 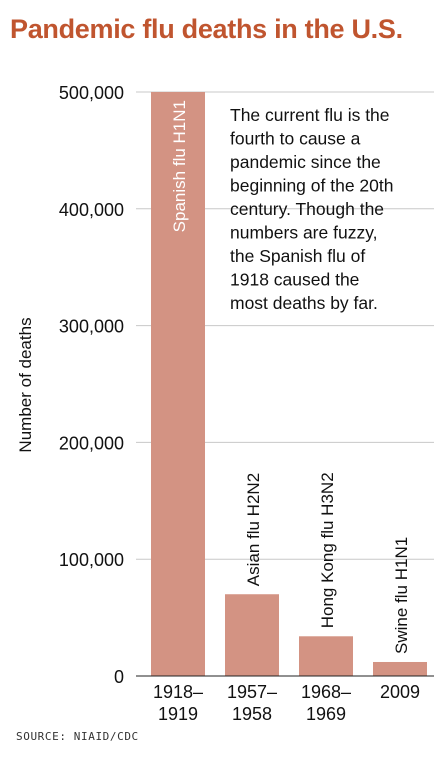 What do you see at coordinates (326, 714) in the screenshot?
I see `x-tick-label: 1969` at bounding box center [326, 714].